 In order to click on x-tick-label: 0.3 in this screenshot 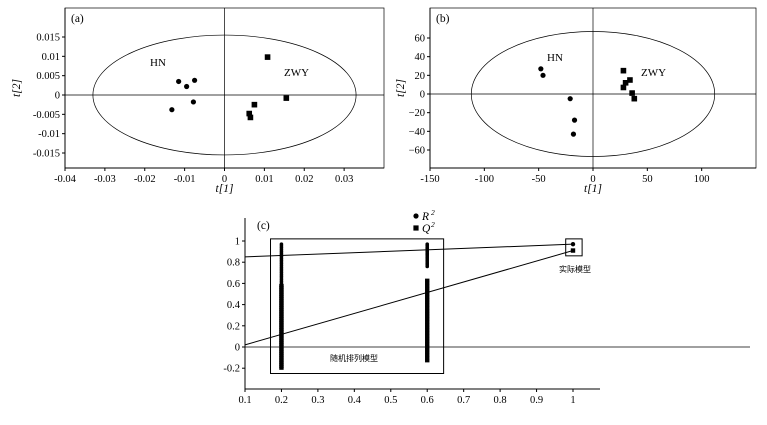, I will do `click(317, 400)`.